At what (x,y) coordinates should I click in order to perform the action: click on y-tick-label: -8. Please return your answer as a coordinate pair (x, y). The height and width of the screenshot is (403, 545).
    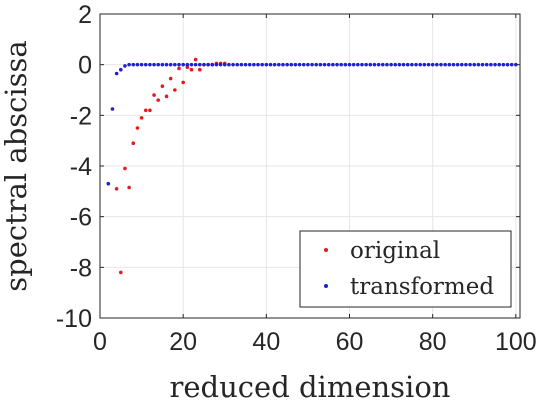
    Looking at the image, I should click on (81, 268).